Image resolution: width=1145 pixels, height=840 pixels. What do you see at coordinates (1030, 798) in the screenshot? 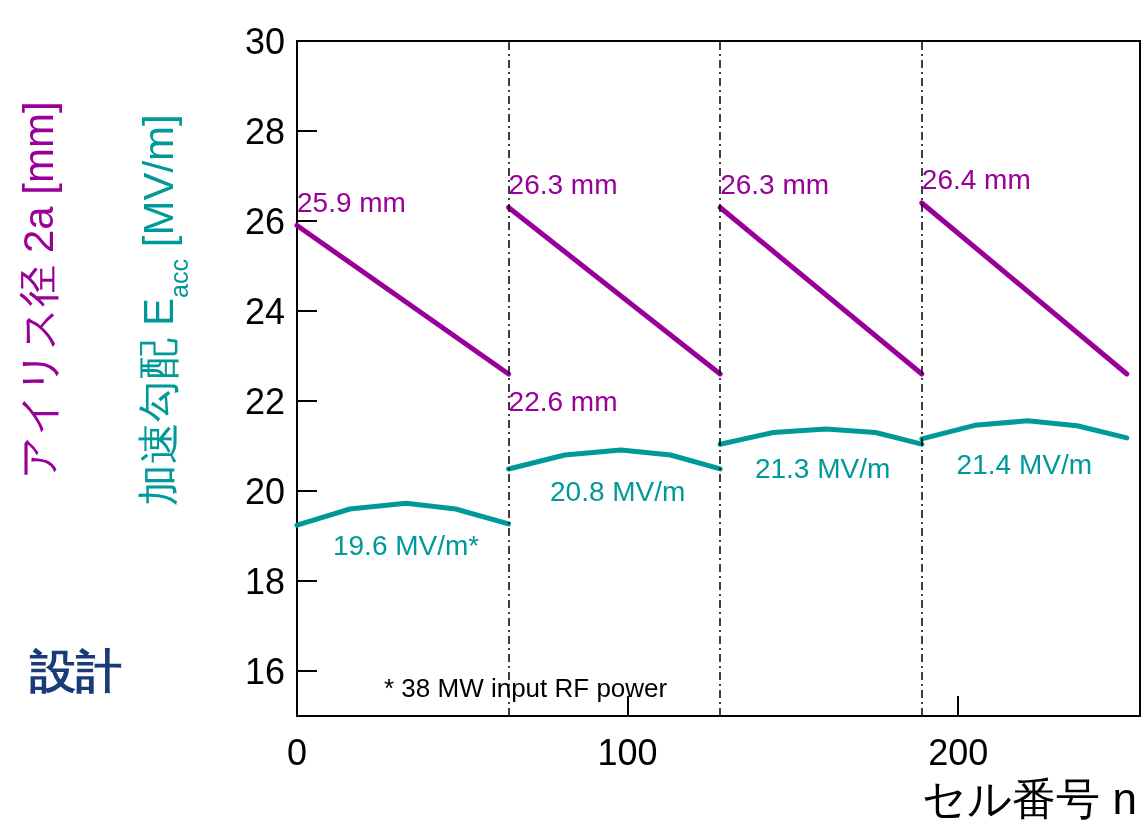
I see `x-axis-title: セル番号 n` at bounding box center [1030, 798].